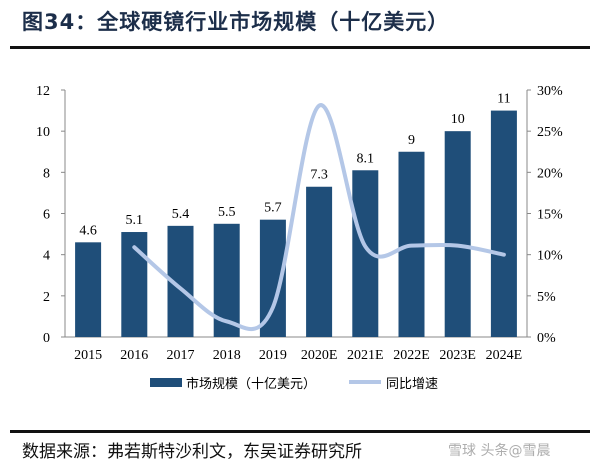 The image size is (600, 476). I want to click on bar-label: 10, so click(458, 119).